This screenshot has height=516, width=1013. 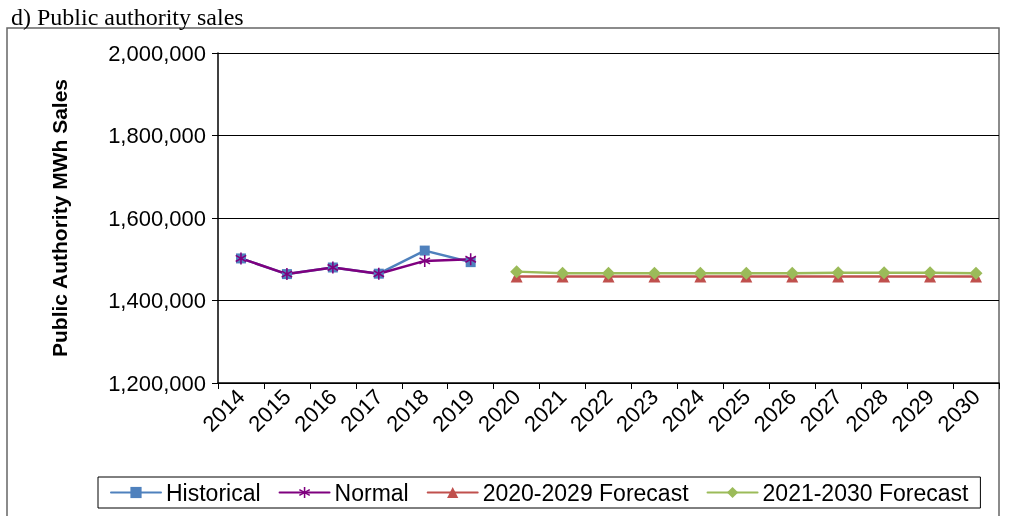 What do you see at coordinates (866, 492) in the screenshot?
I see `legend-label: 2021-2030 Forecast` at bounding box center [866, 492].